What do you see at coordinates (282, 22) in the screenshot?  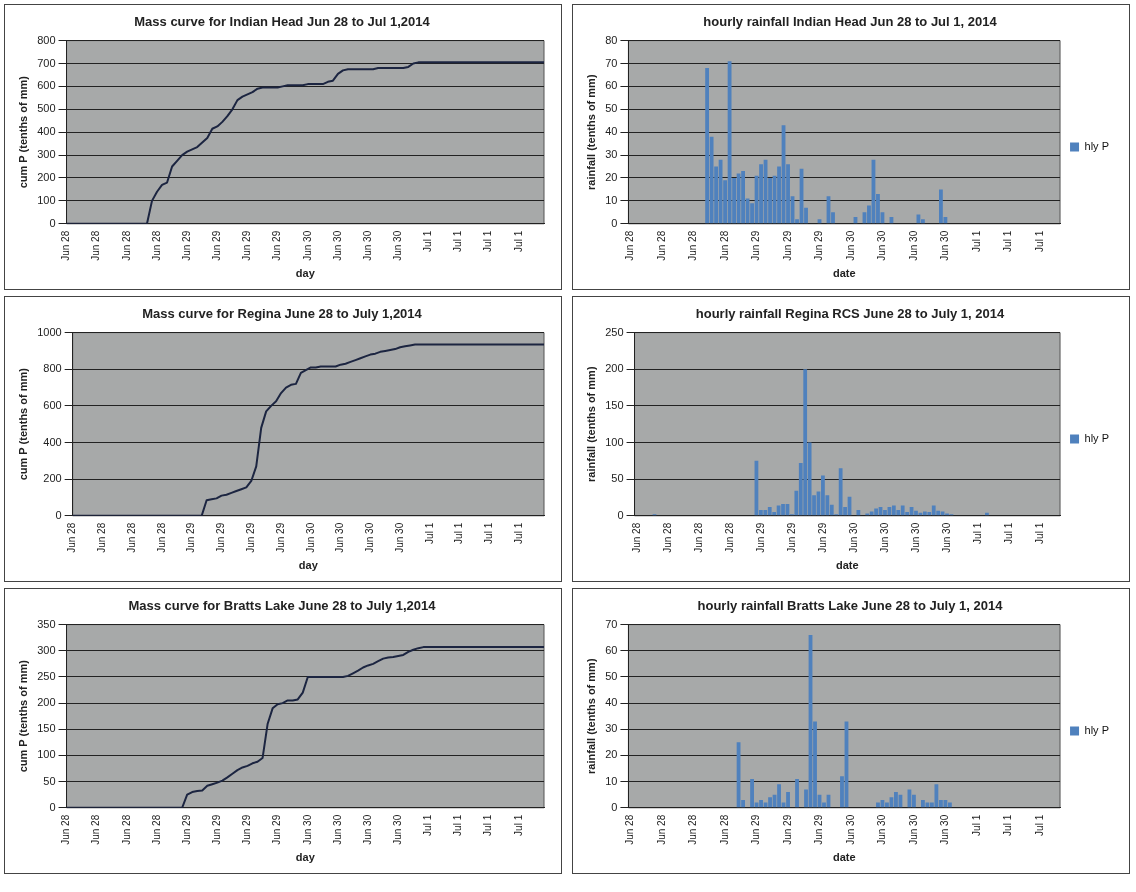 I see `chart-title: Mass curve for Indian Head Jun 28 to Jul 1,2014` at bounding box center [282, 22].